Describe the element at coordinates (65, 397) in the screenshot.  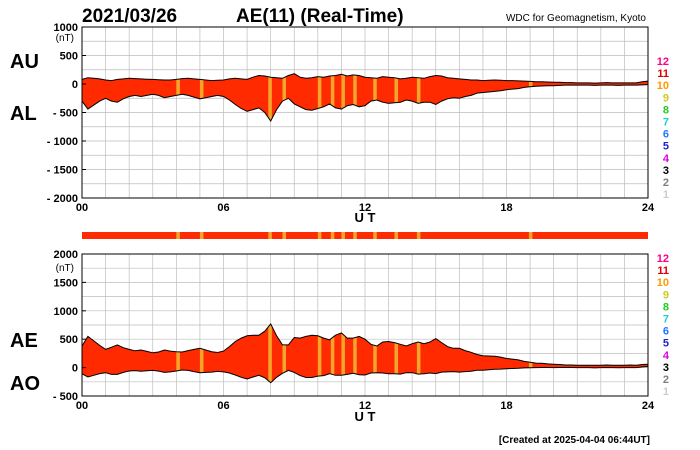
I see `ae-ao-y-tick-label: - 500` at that location.